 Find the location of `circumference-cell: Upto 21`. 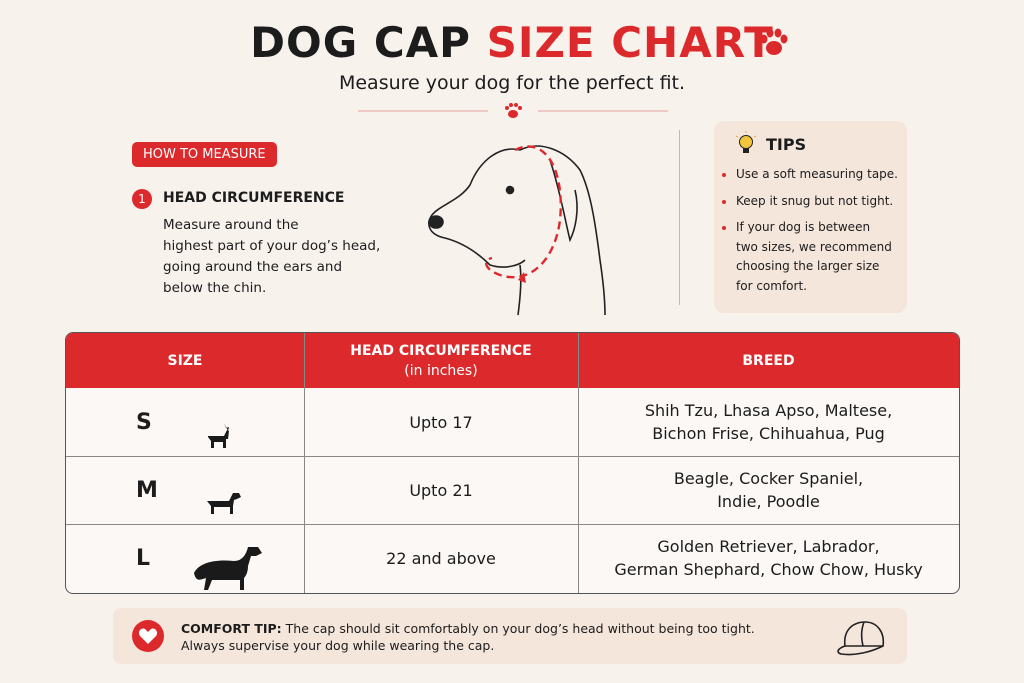

circumference-cell: Upto 21 is located at coordinates (441, 490).